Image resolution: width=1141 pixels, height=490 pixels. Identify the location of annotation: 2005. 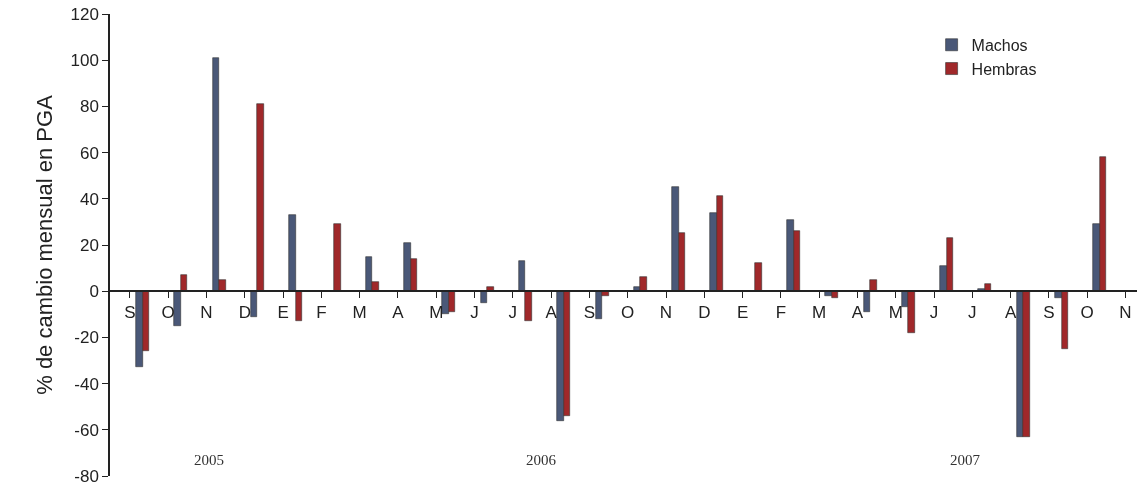
(209, 460).